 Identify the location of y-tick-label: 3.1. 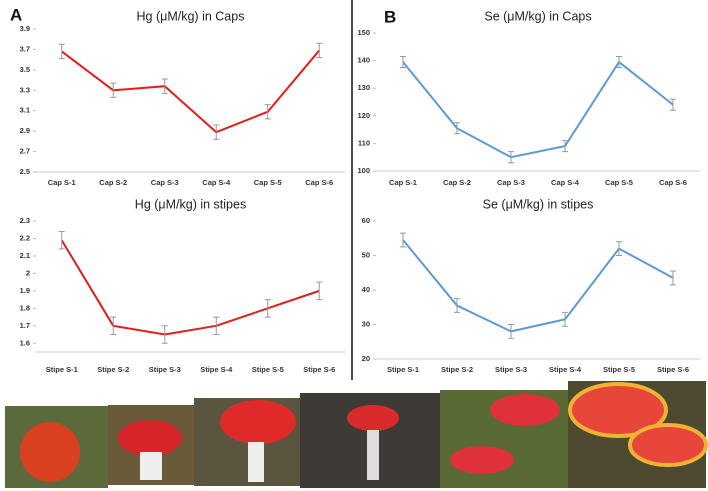
(25, 110).